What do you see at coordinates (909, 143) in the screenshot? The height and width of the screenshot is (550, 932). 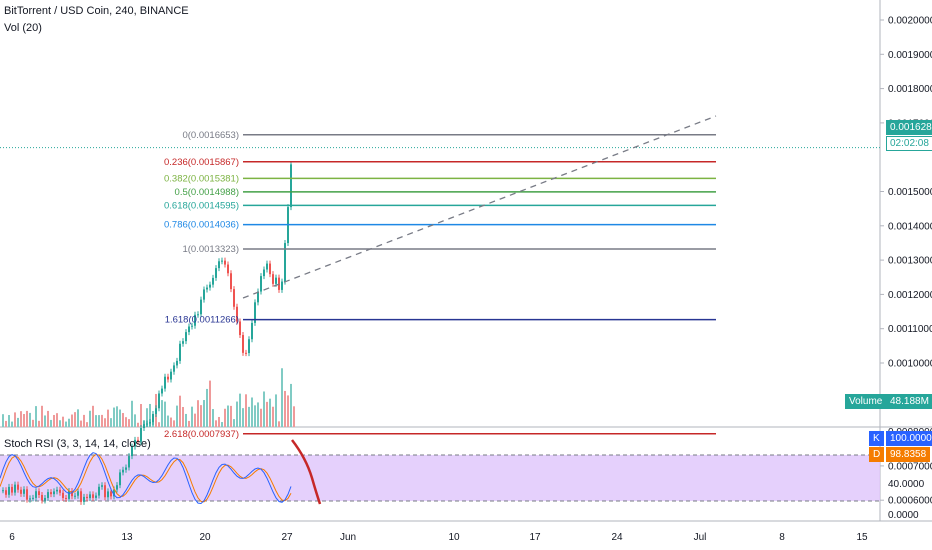 I see `candle-countdown: 02:02:08` at bounding box center [909, 143].